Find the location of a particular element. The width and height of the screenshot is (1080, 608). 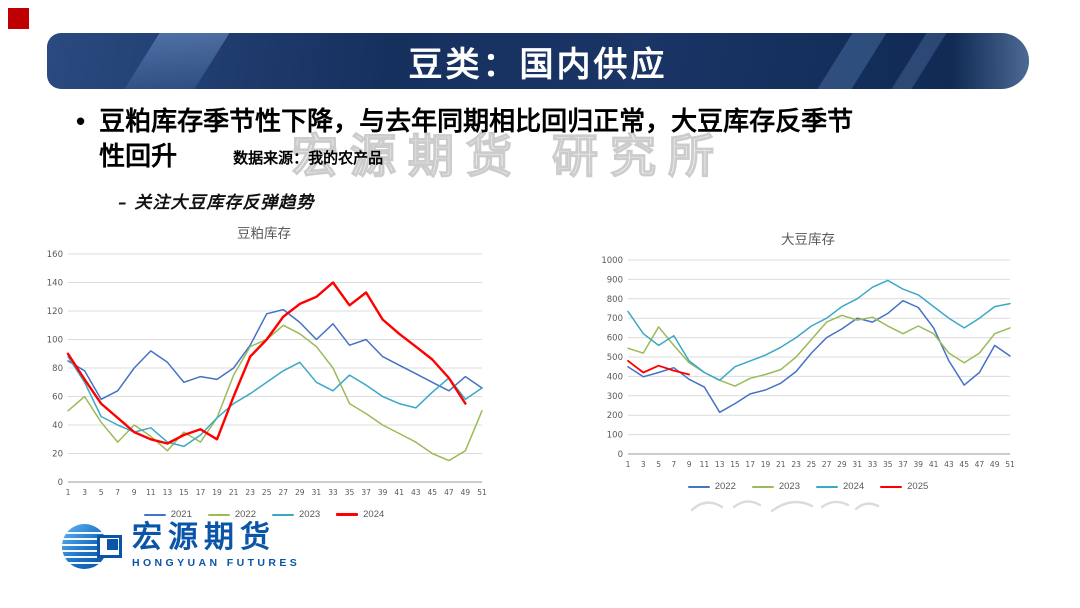

bullet-main-text: 豆粕库存季节性下降，与去年同期相比回归正常，大豆库存反季节性回升 is located at coordinates (476, 139).